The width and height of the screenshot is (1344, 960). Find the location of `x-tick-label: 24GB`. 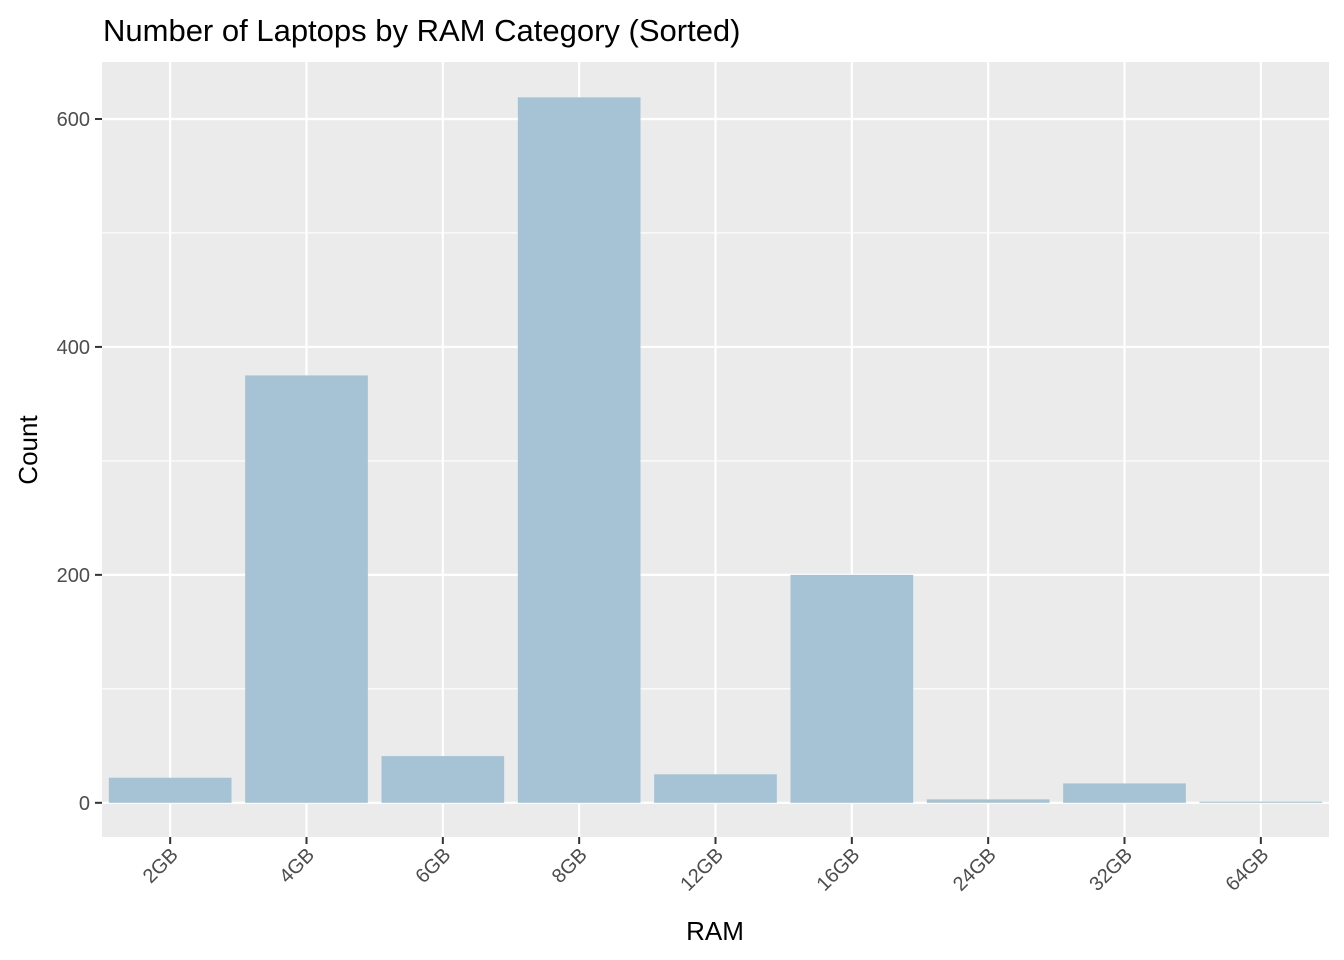

x-tick-label: 24GB is located at coordinates (975, 870).